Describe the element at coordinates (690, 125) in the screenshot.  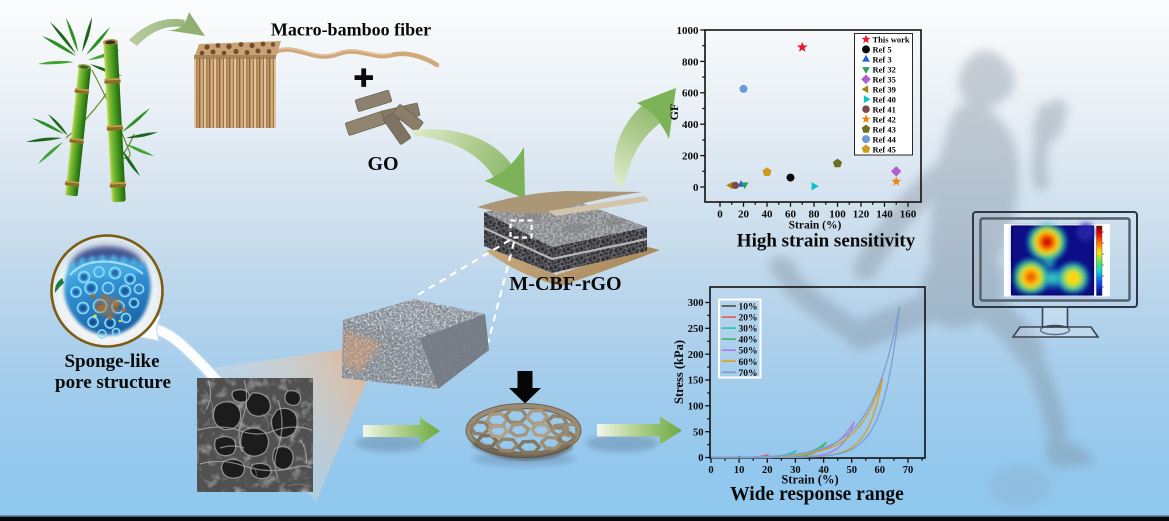
I see `svg-text: 400` at that location.